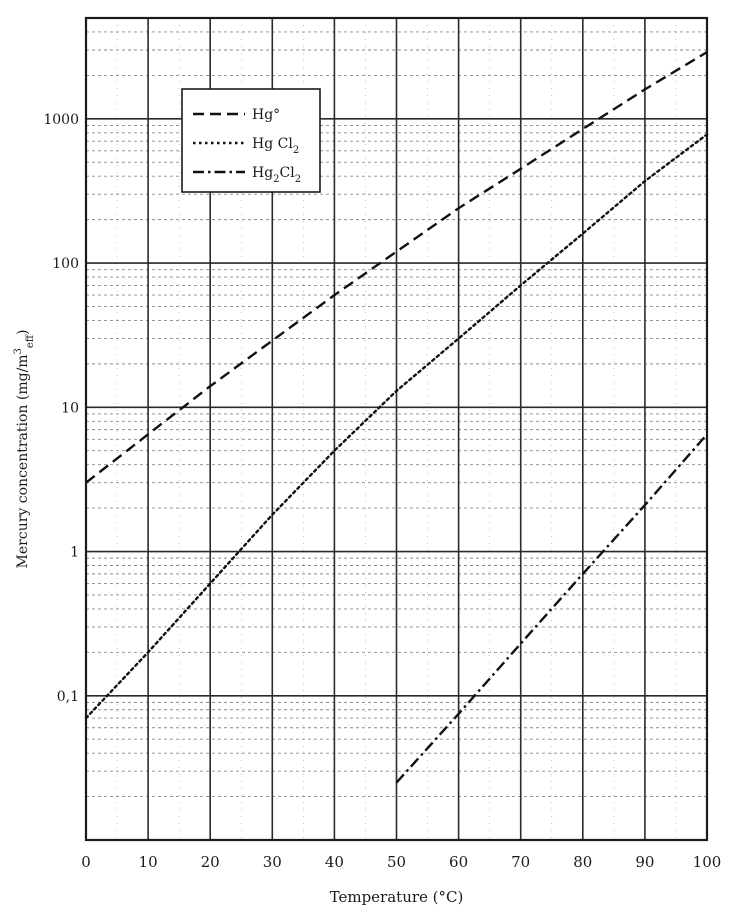 The image size is (734, 909). I want to click on y-tick-label: 100, so click(65, 264).